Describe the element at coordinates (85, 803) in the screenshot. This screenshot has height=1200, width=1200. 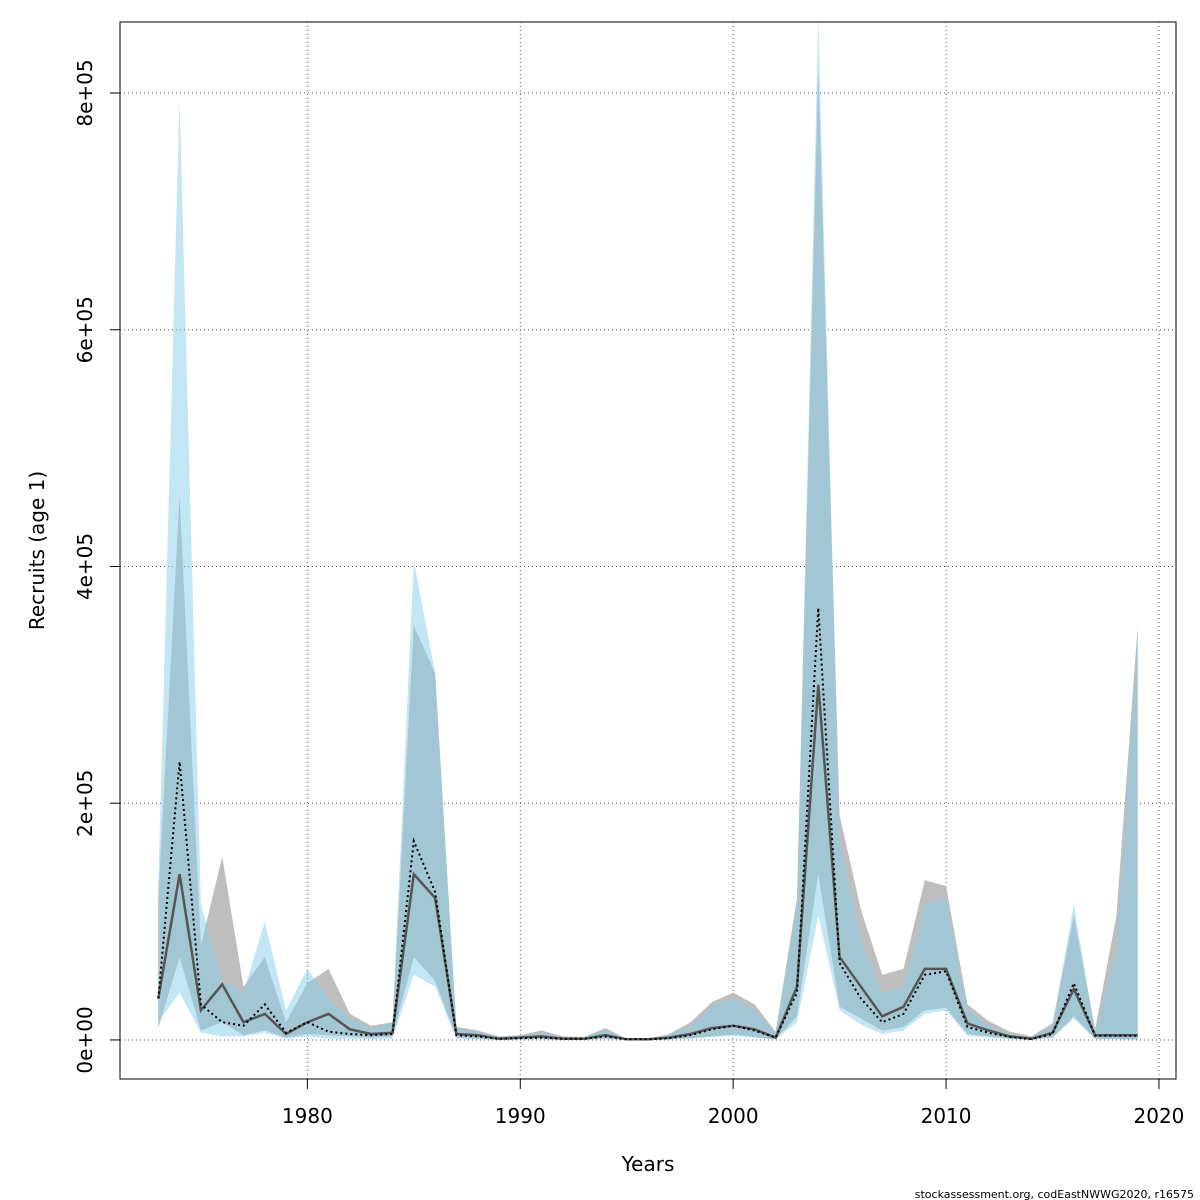
I see `y-tick-label: 2e+05` at that location.